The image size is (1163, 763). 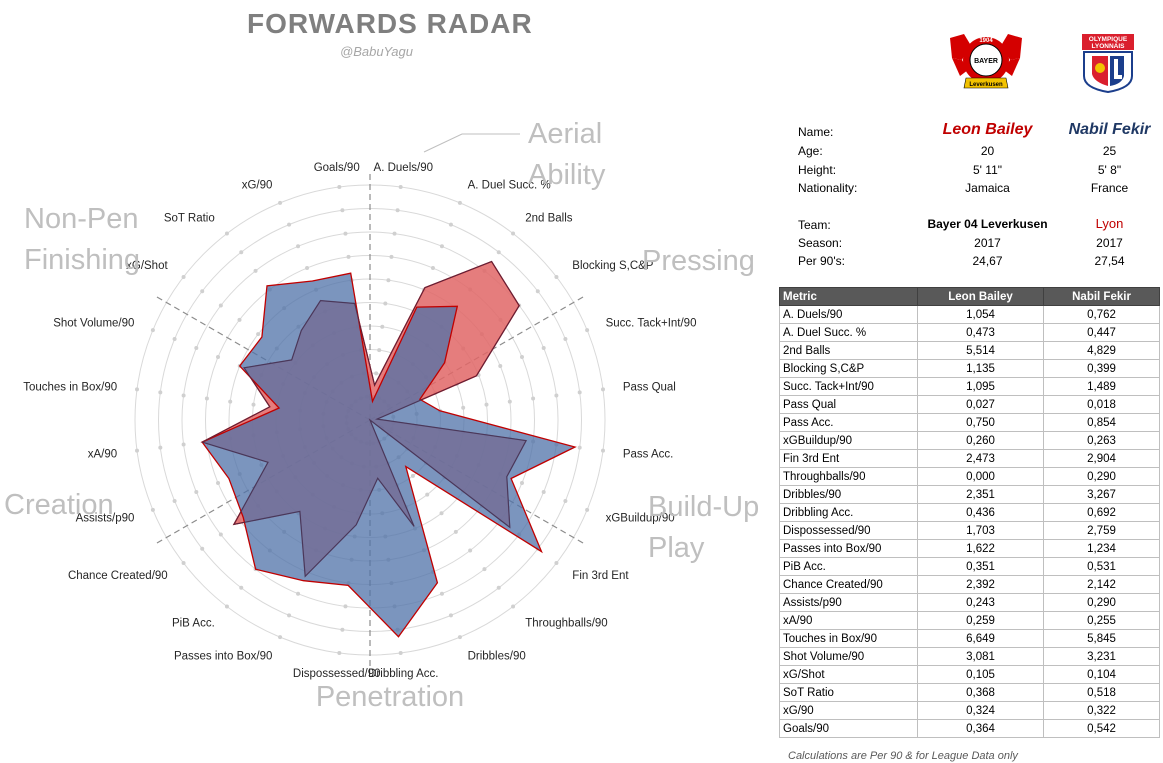 What do you see at coordinates (980, 620) in the screenshot?
I see `player1-value-cell: 0,259` at bounding box center [980, 620].